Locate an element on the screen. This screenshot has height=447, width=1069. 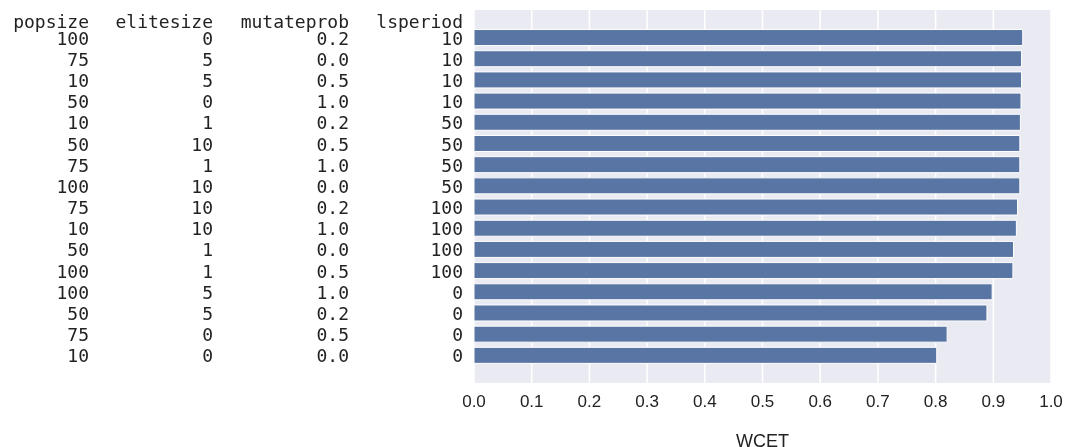
x-tick-label: 0.0 is located at coordinates (474, 402).